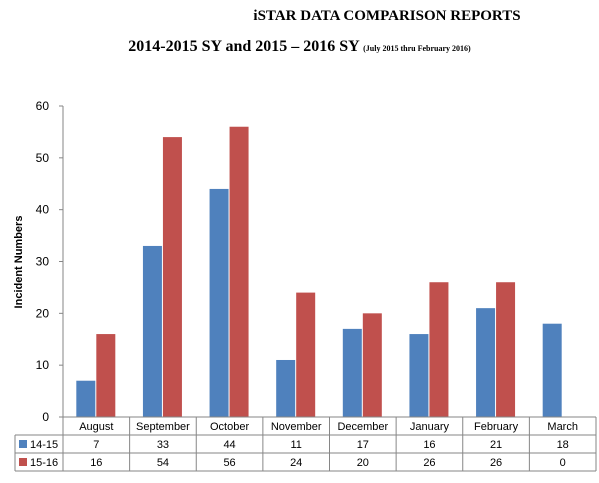  Describe the element at coordinates (163, 445) in the screenshot. I see `data-label: 33` at that location.